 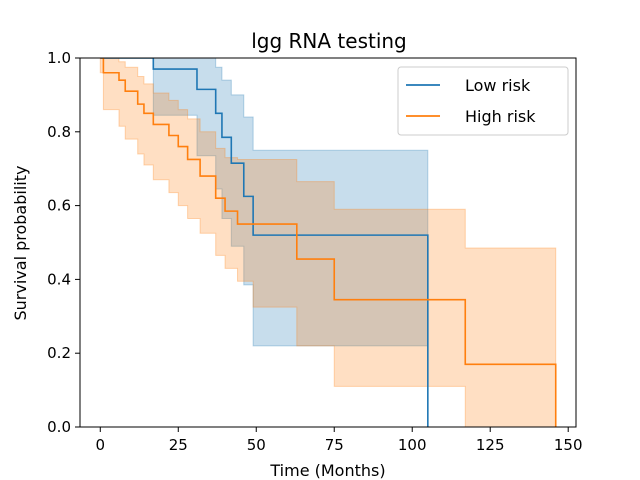 I want to click on x-tick-label: 125, so click(x=490, y=445).